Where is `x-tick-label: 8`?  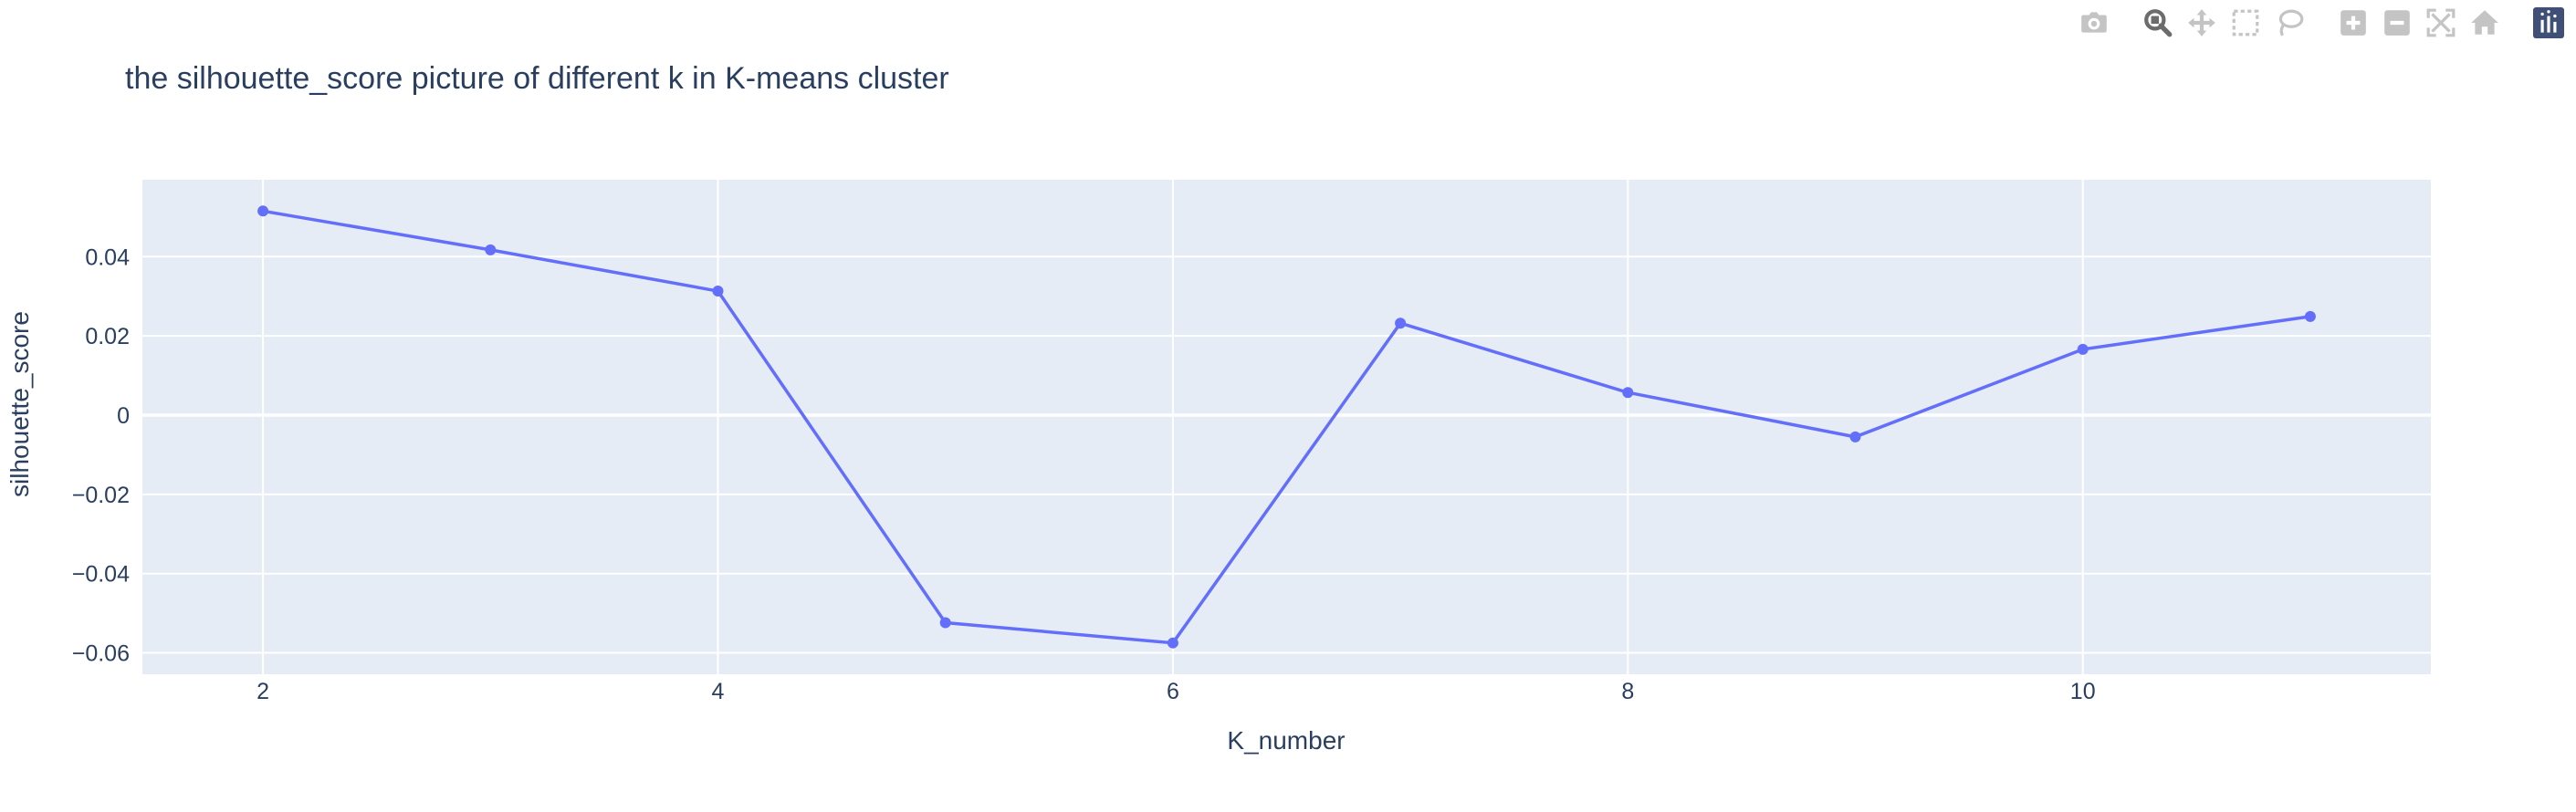
x-tick-label: 8 is located at coordinates (1628, 691).